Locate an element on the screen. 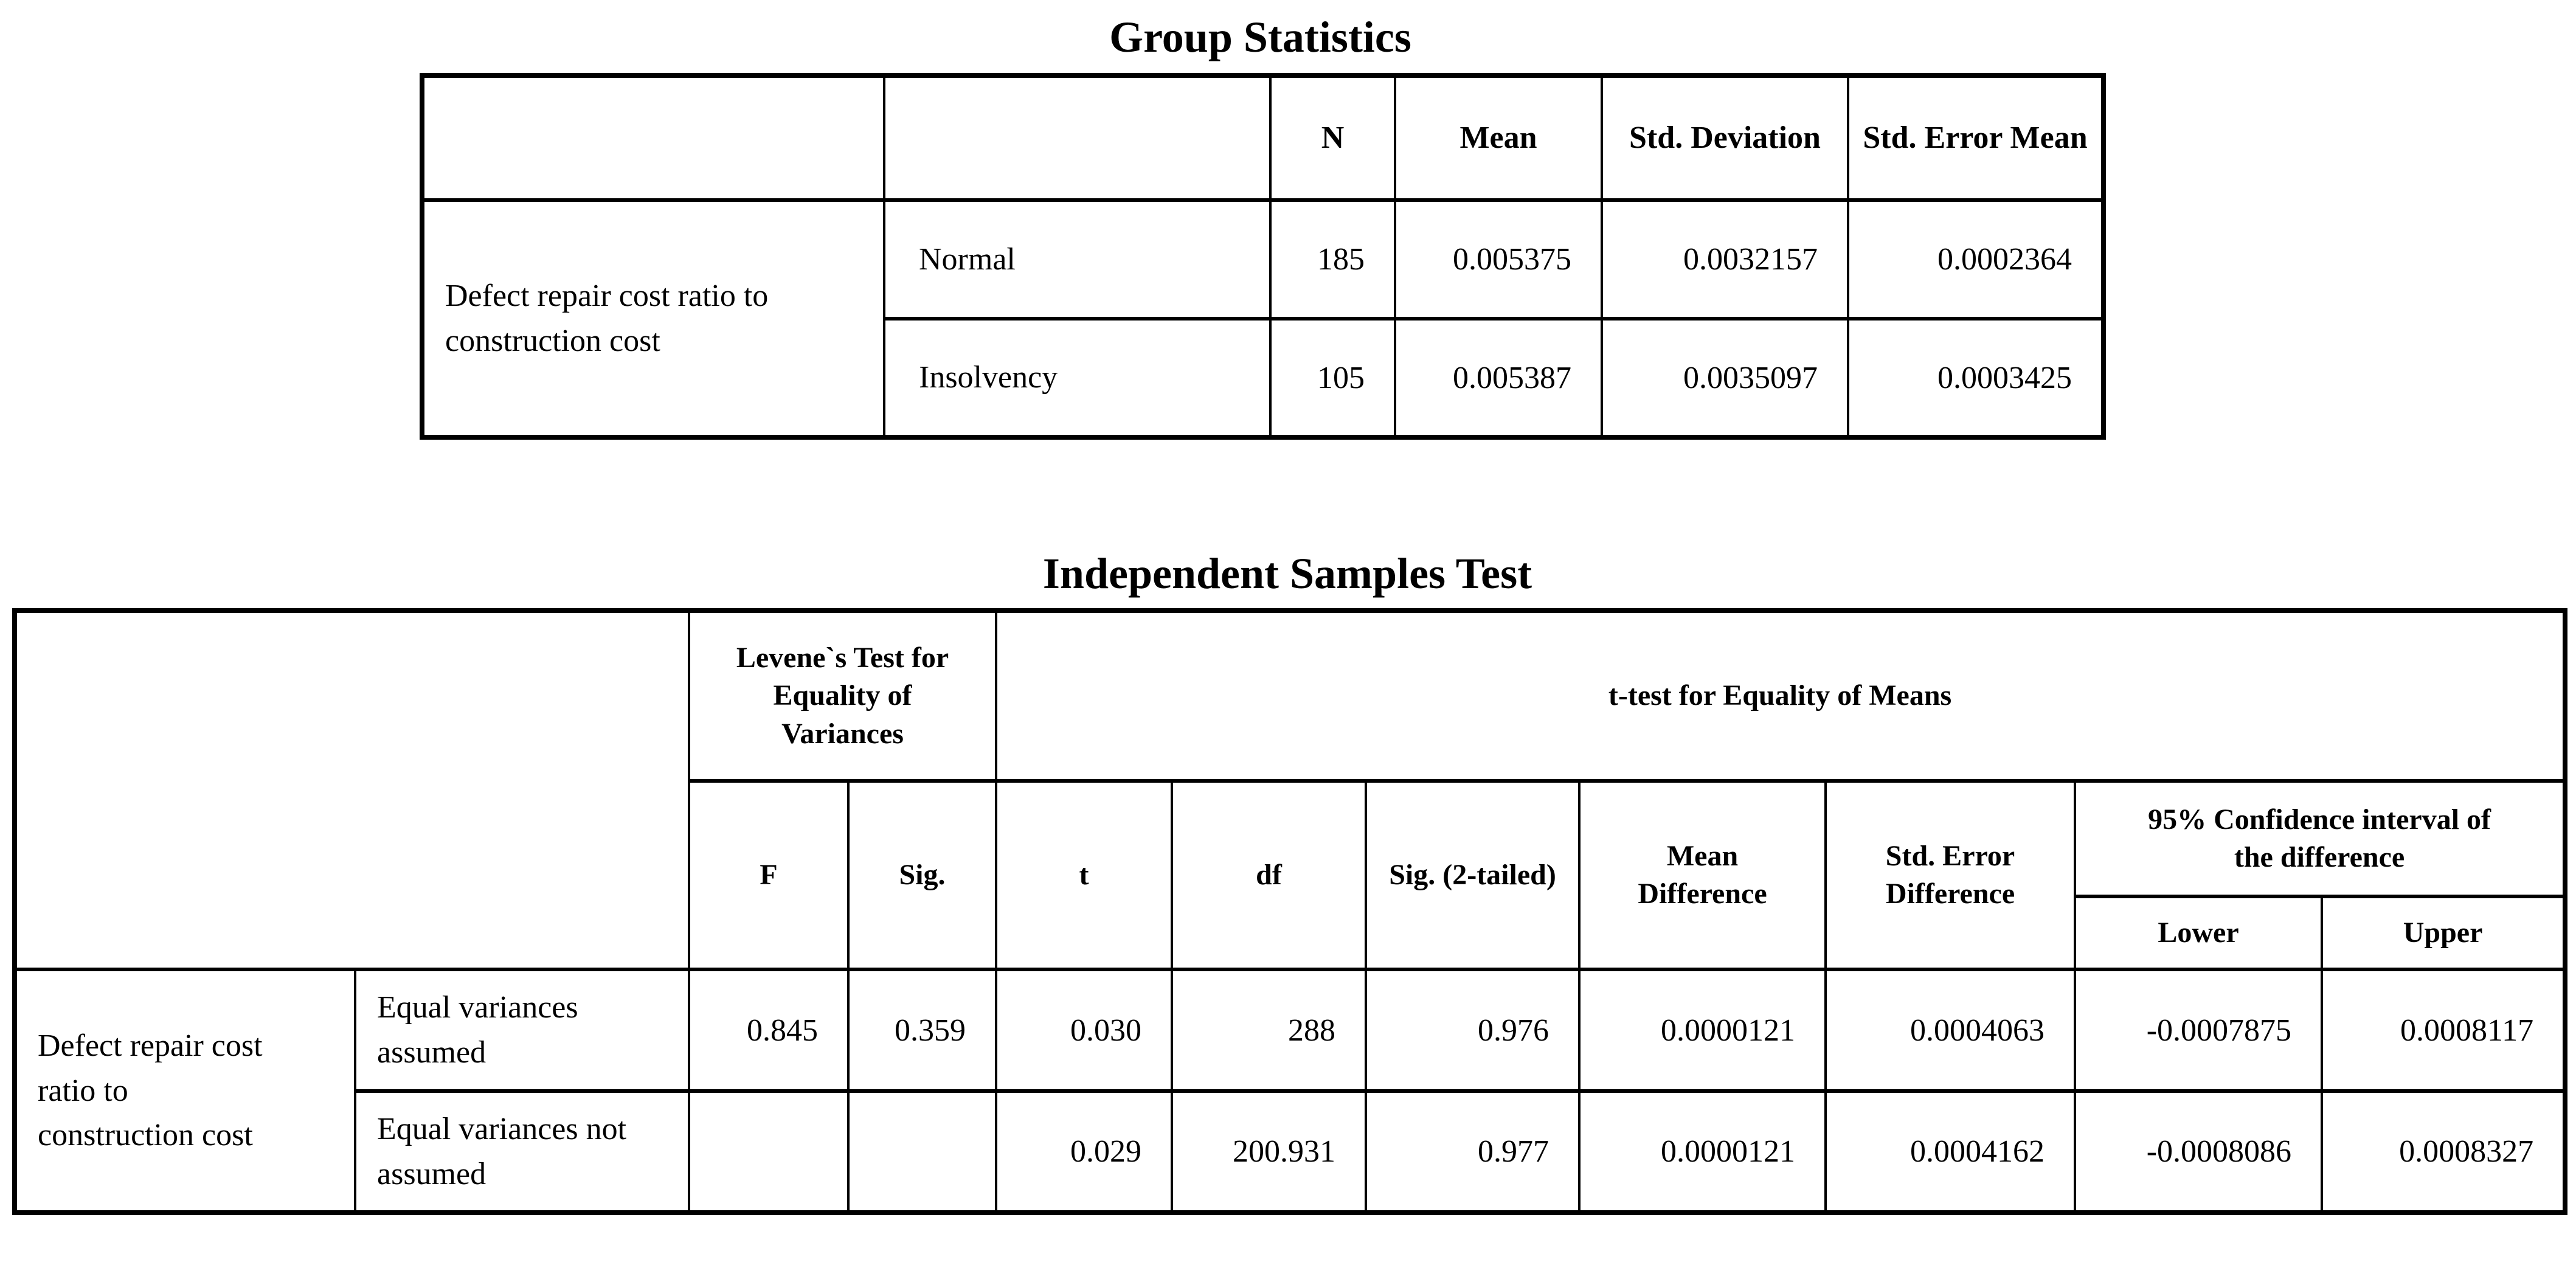 The width and height of the screenshot is (2576, 1282). t2-header-lower: Lower is located at coordinates (2199, 933).